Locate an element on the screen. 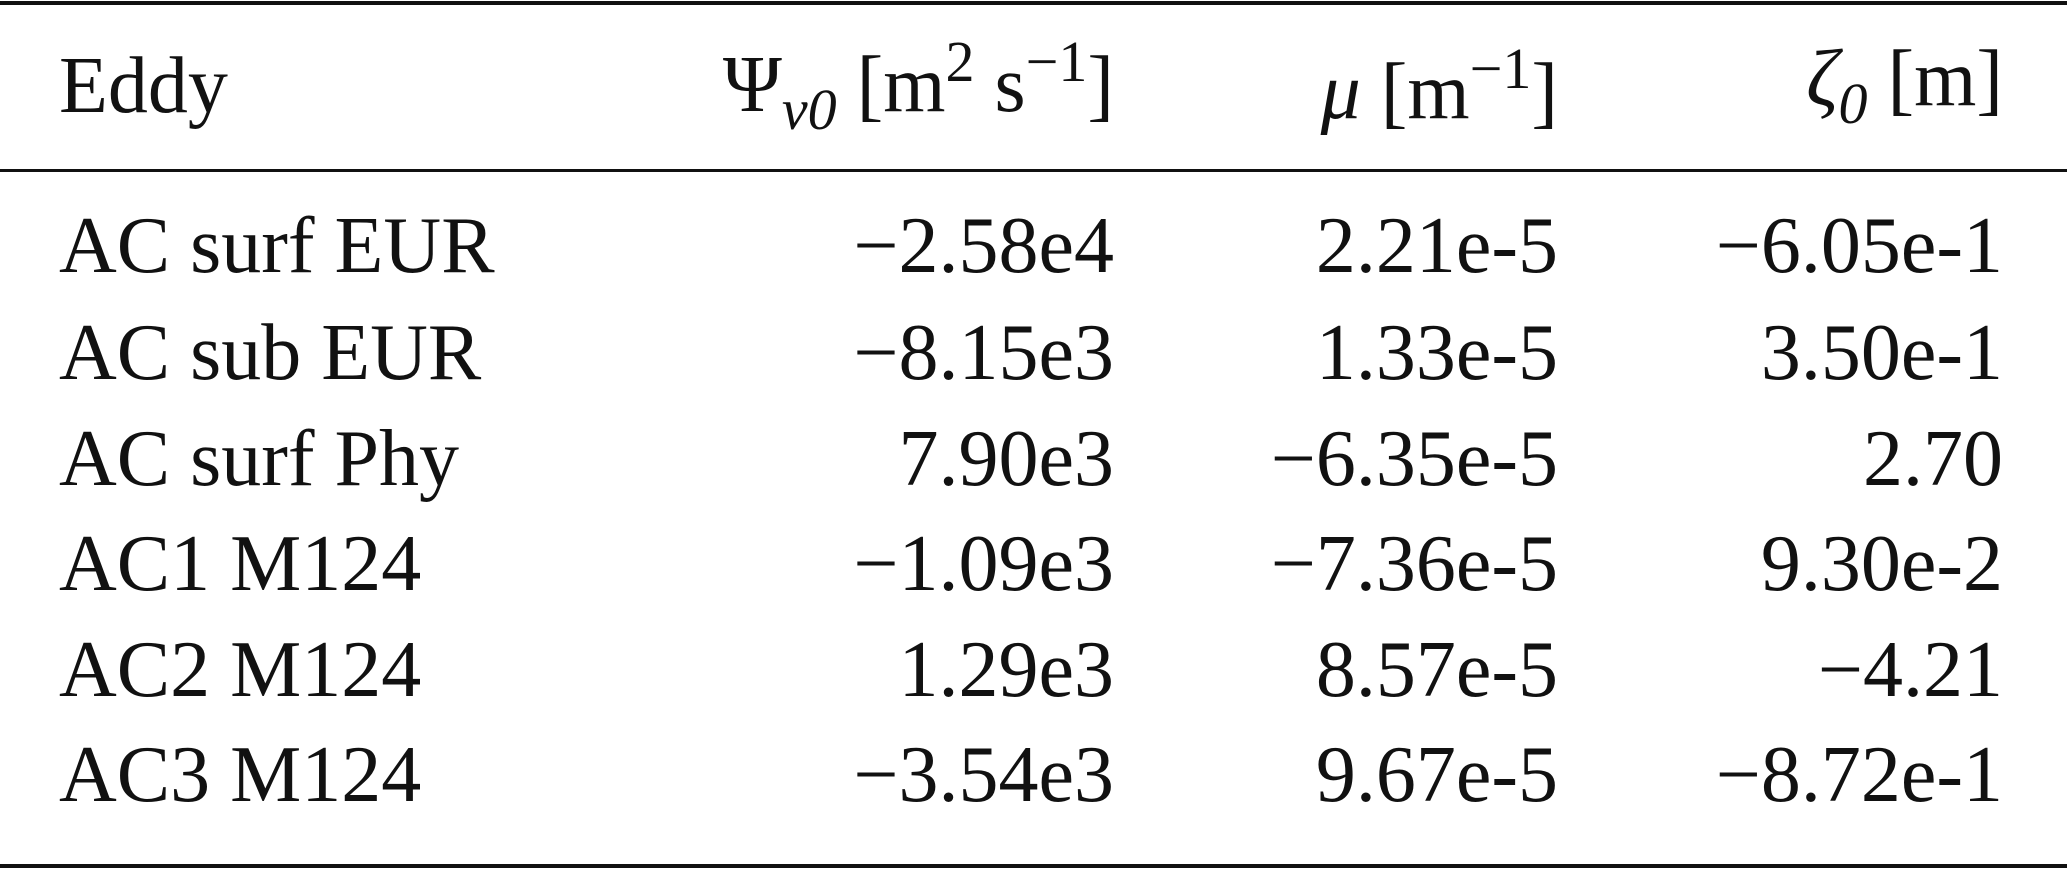 This screenshot has height=869, width=2067. value-cell: −2.58e4 is located at coordinates (983, 246).